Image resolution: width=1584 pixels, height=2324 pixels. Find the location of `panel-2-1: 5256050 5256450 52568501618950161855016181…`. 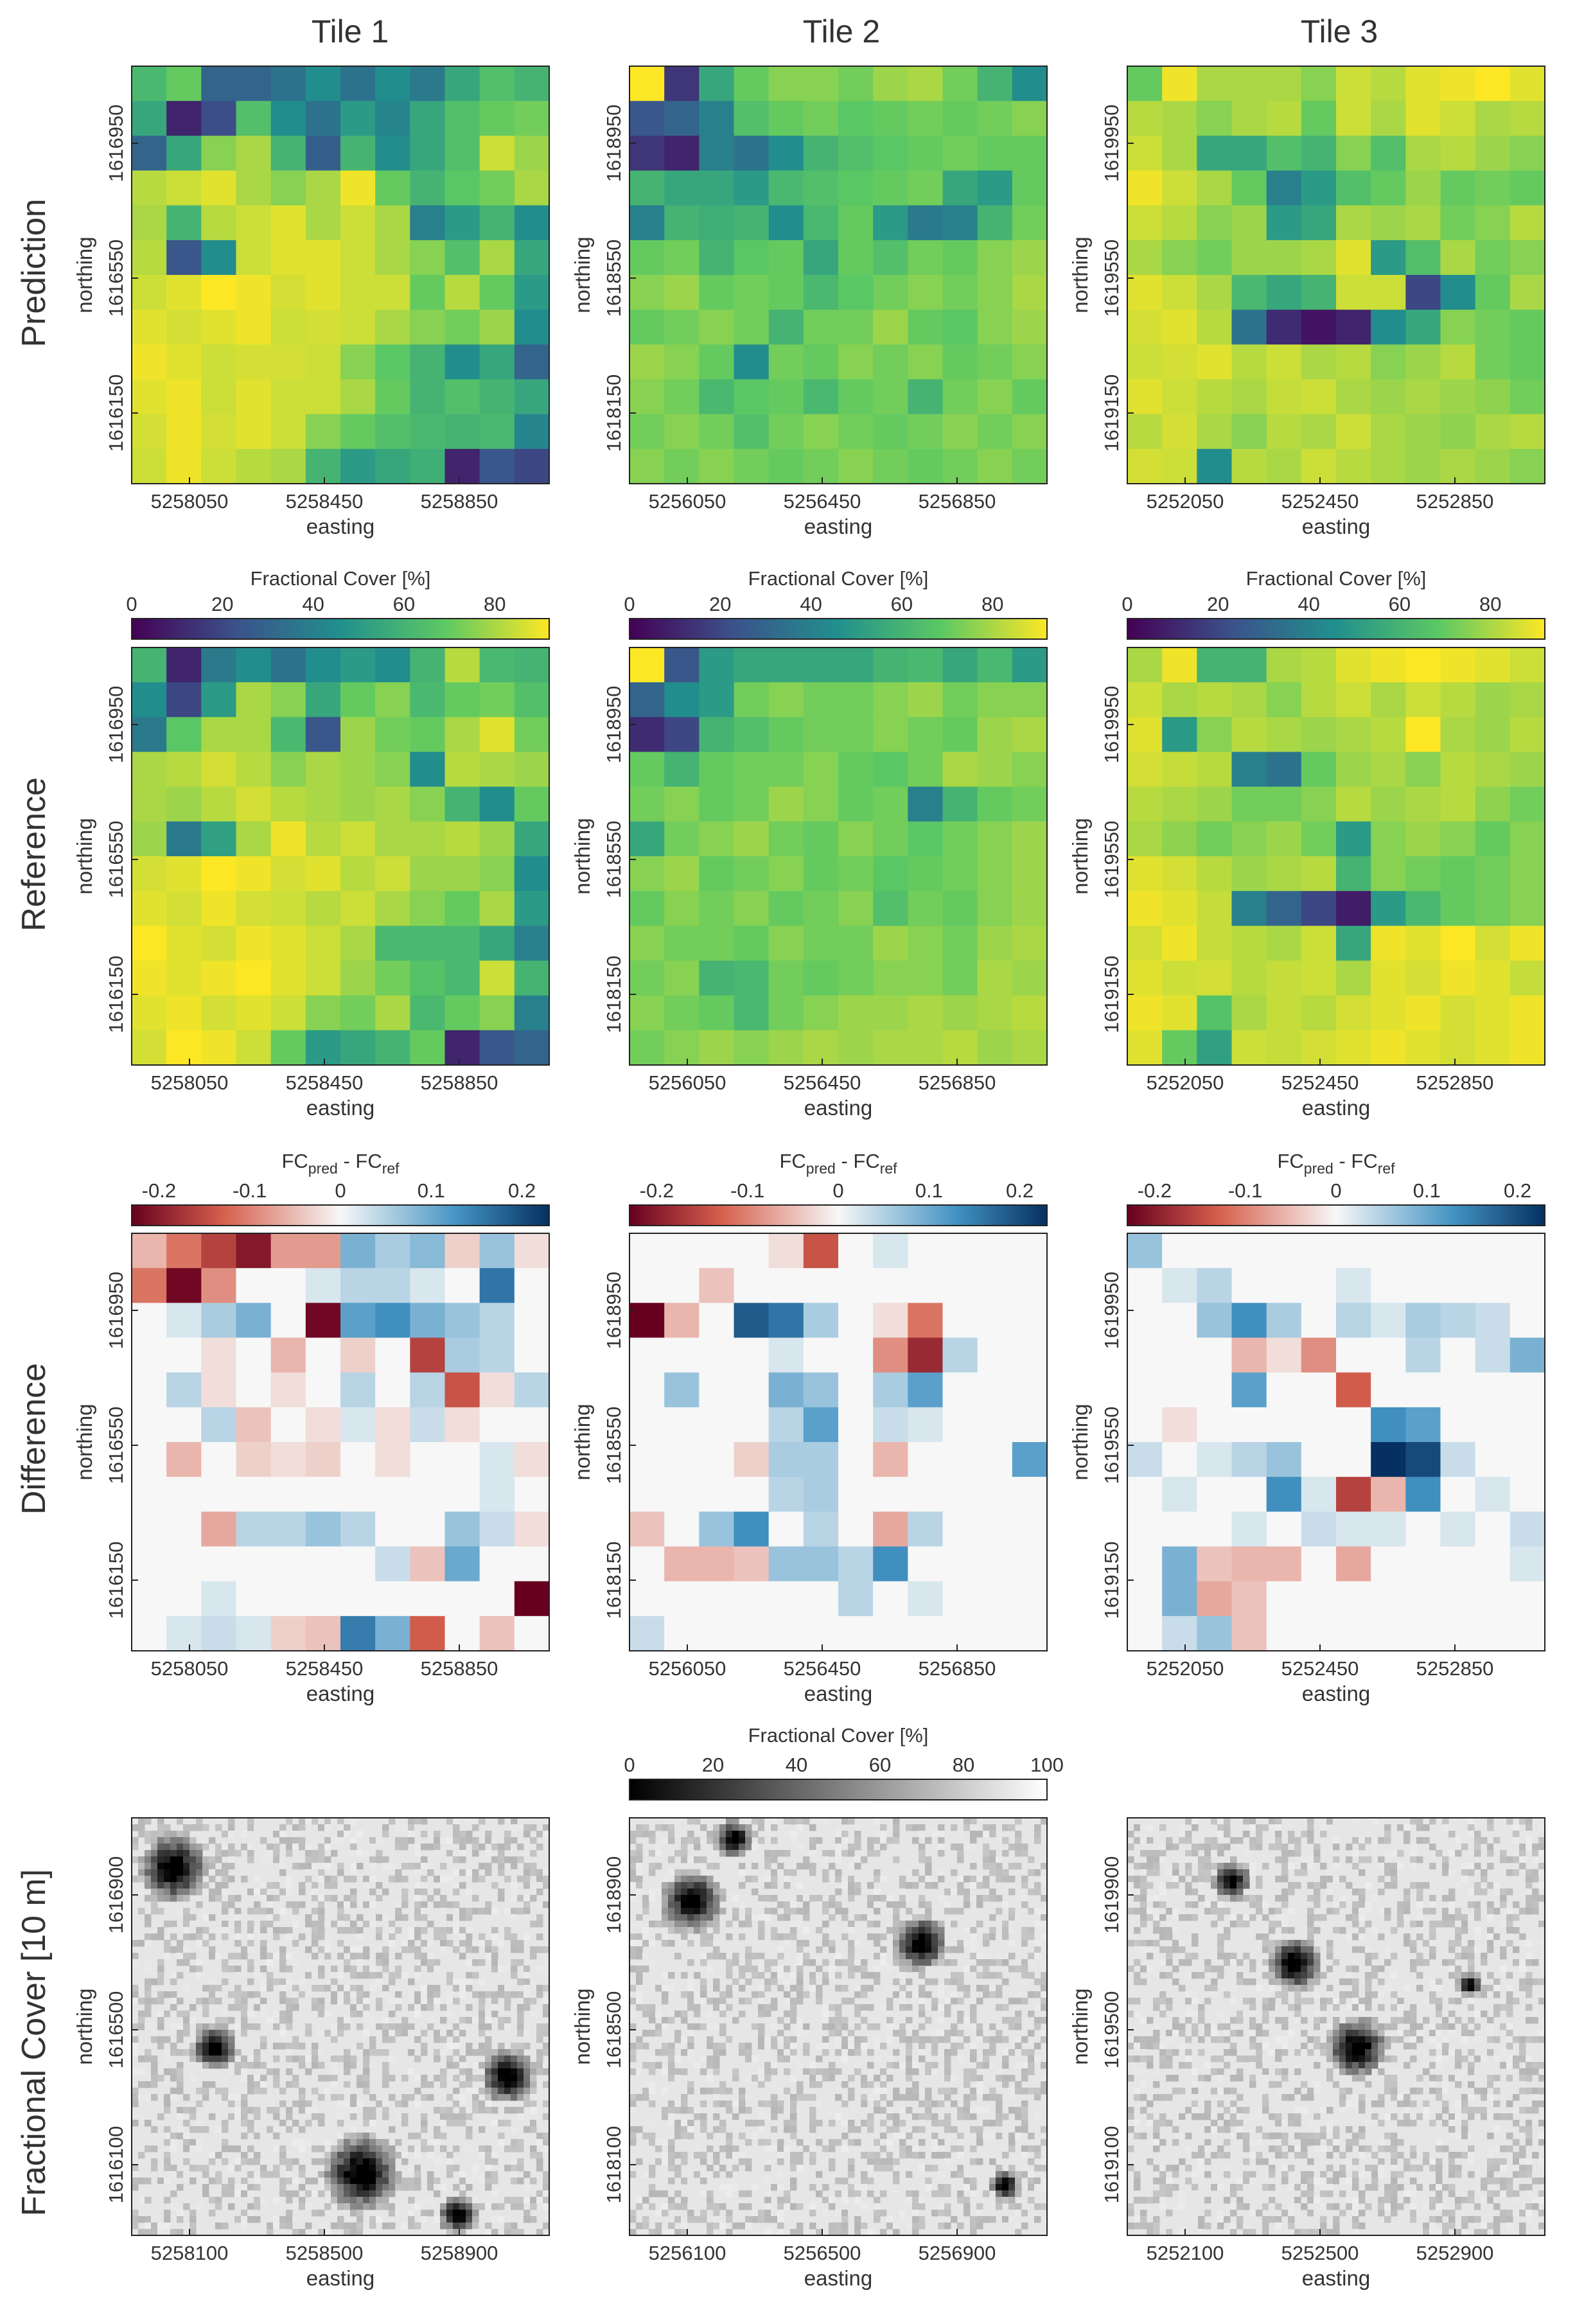

panel-2-1: 5256050 5256450 52568501618950161855016181… is located at coordinates (809, 1469).